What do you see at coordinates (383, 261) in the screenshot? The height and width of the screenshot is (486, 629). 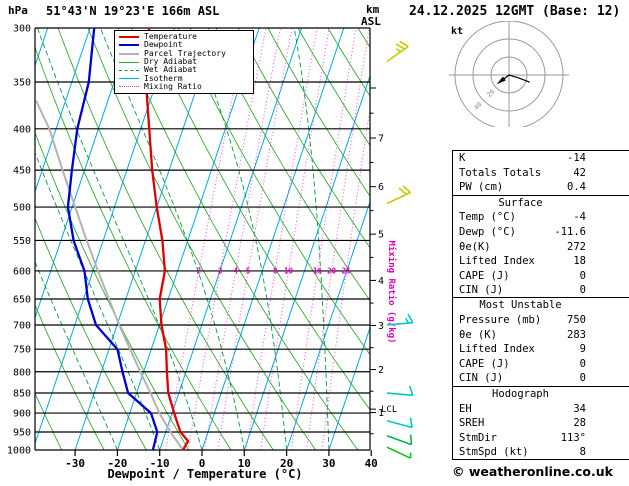 I see `km-axis: 1 2 3 4 5 6 7 LCL` at bounding box center [383, 261].